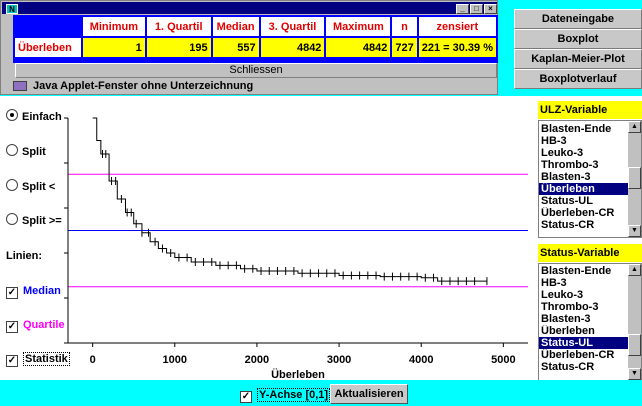 The height and width of the screenshot is (406, 642). Describe the element at coordinates (178, 26) in the screenshot. I see `header-quartil1: 1. Quartil` at that location.